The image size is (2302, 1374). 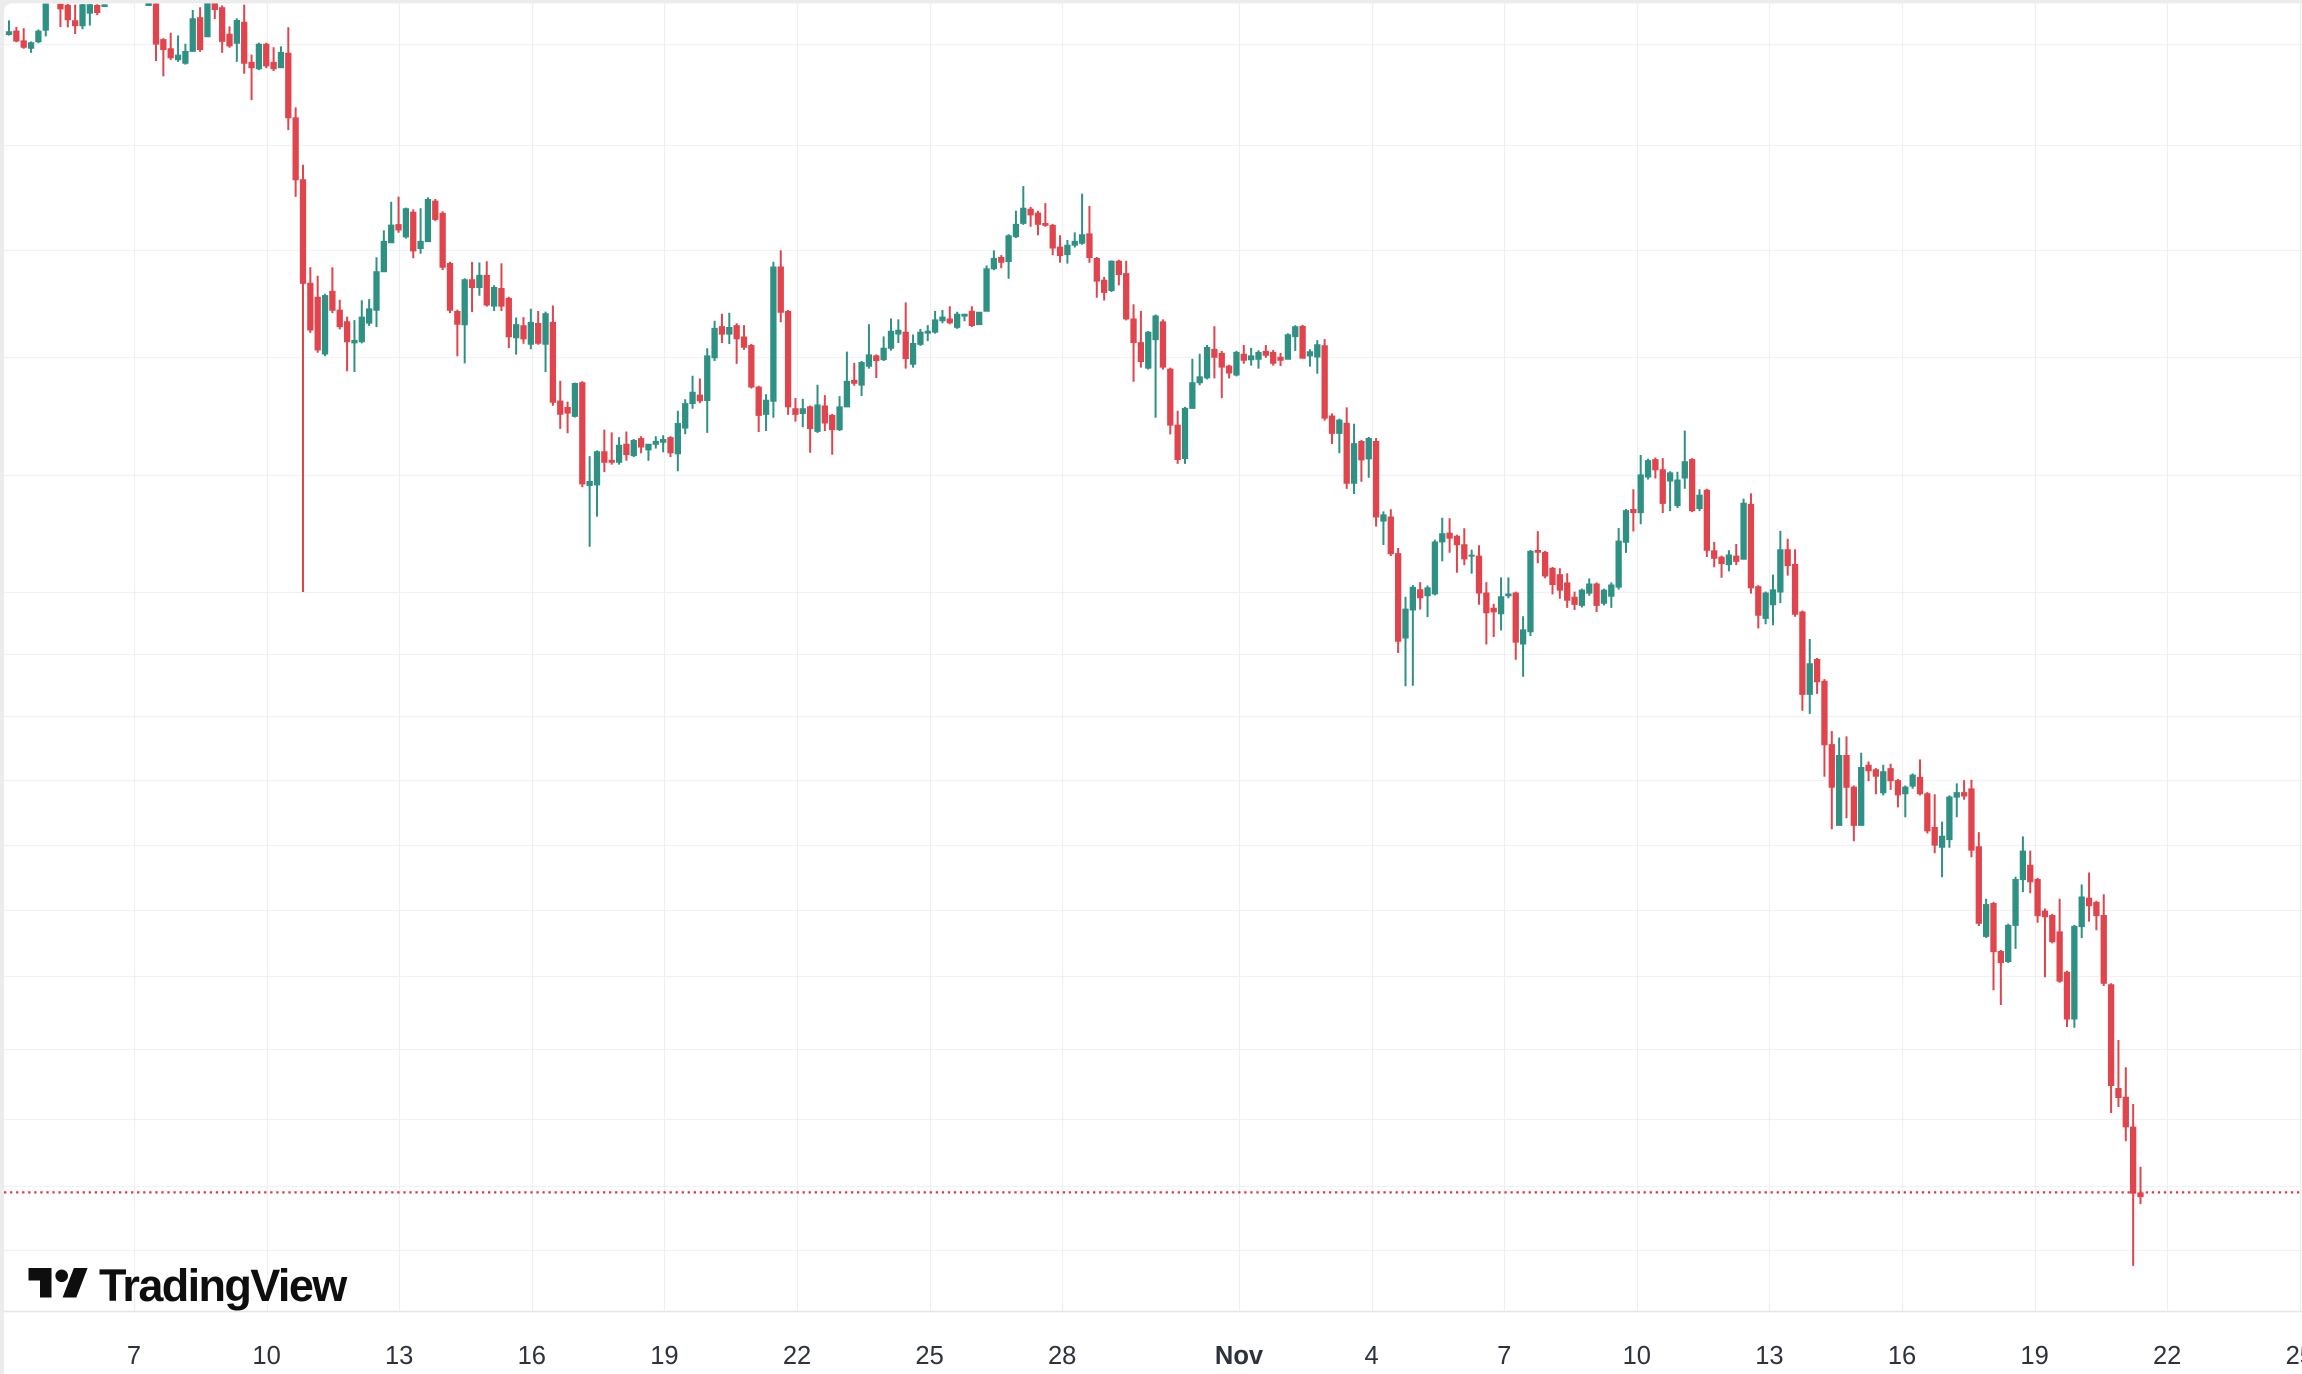 I want to click on svg-text: 4, so click(x=1372, y=1356).